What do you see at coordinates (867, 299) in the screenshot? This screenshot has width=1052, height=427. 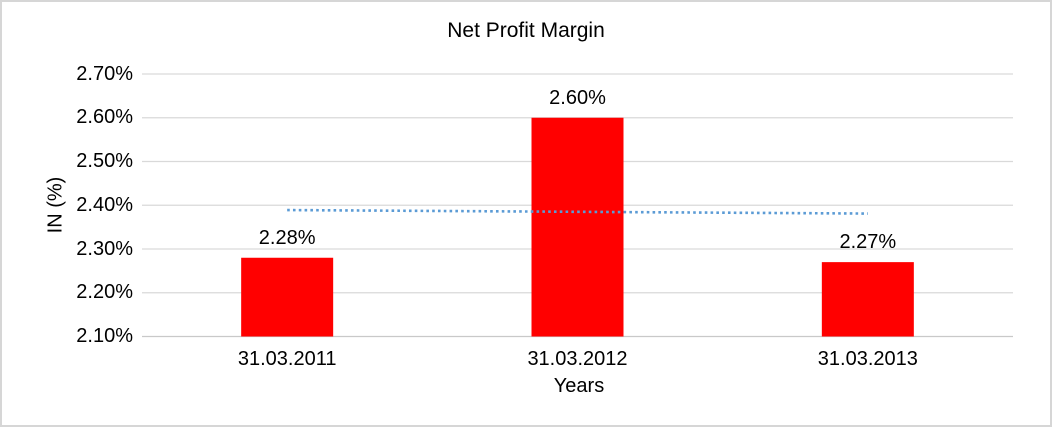 I see `bar-31.03.2013` at bounding box center [867, 299].